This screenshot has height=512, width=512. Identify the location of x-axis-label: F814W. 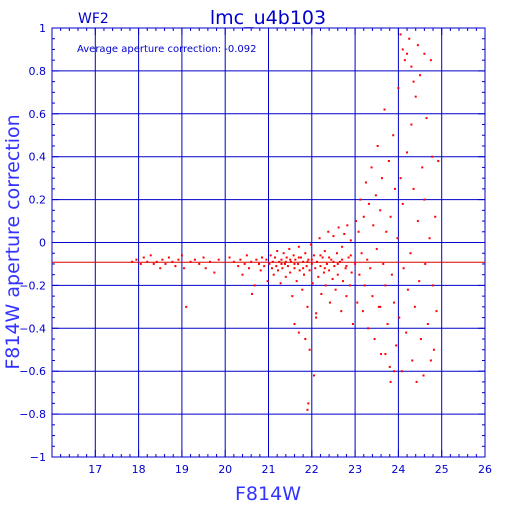
(268, 494).